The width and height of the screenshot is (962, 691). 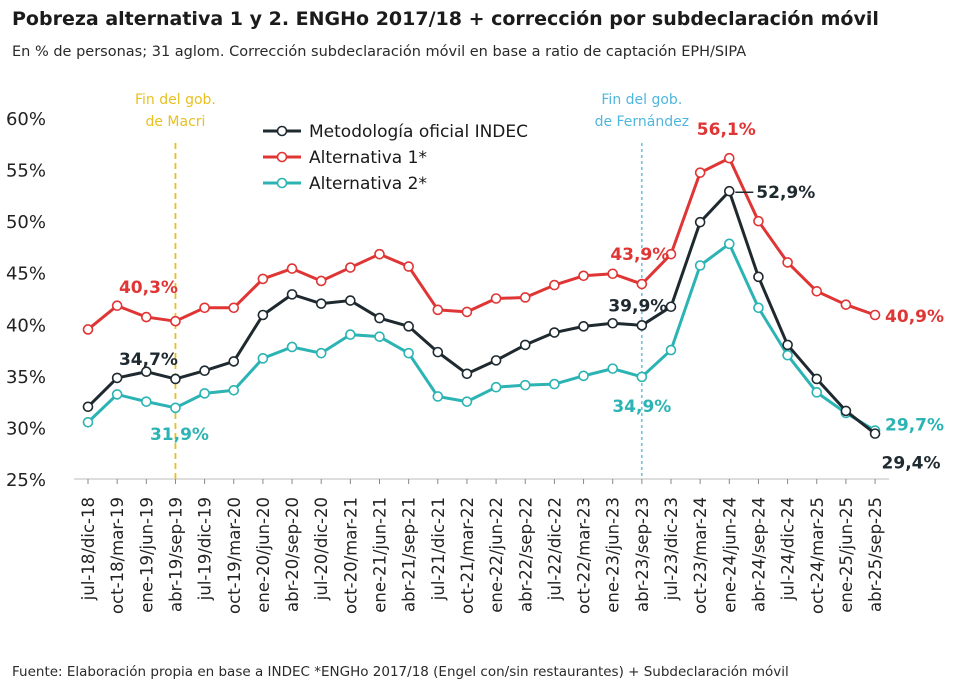 What do you see at coordinates (758, 554) in the screenshot?
I see `x-tick-label: abr-24/sep-24` at bounding box center [758, 554].